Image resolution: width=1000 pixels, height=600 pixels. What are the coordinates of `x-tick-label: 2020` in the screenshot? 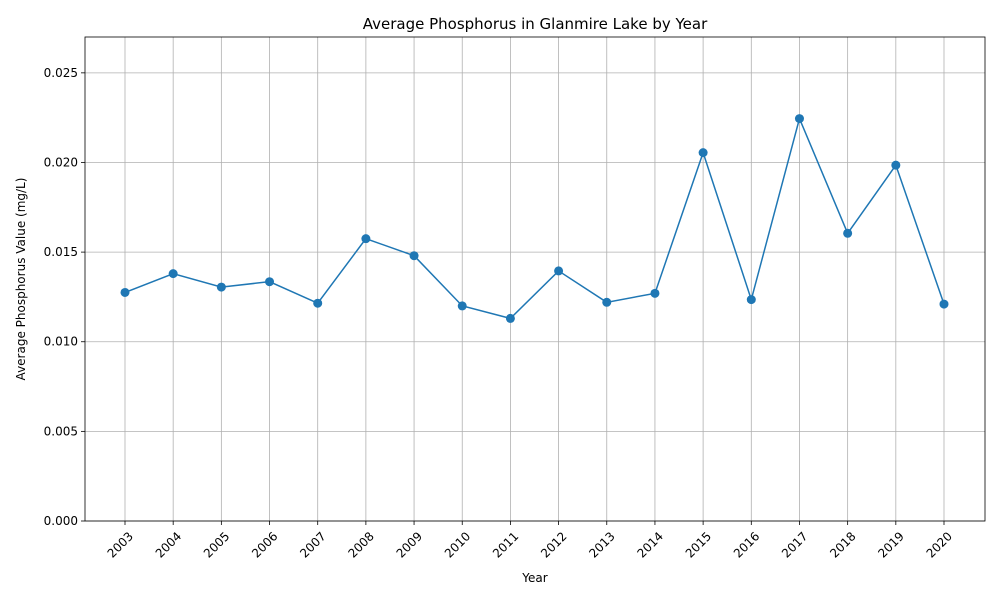 It's located at (939, 544).